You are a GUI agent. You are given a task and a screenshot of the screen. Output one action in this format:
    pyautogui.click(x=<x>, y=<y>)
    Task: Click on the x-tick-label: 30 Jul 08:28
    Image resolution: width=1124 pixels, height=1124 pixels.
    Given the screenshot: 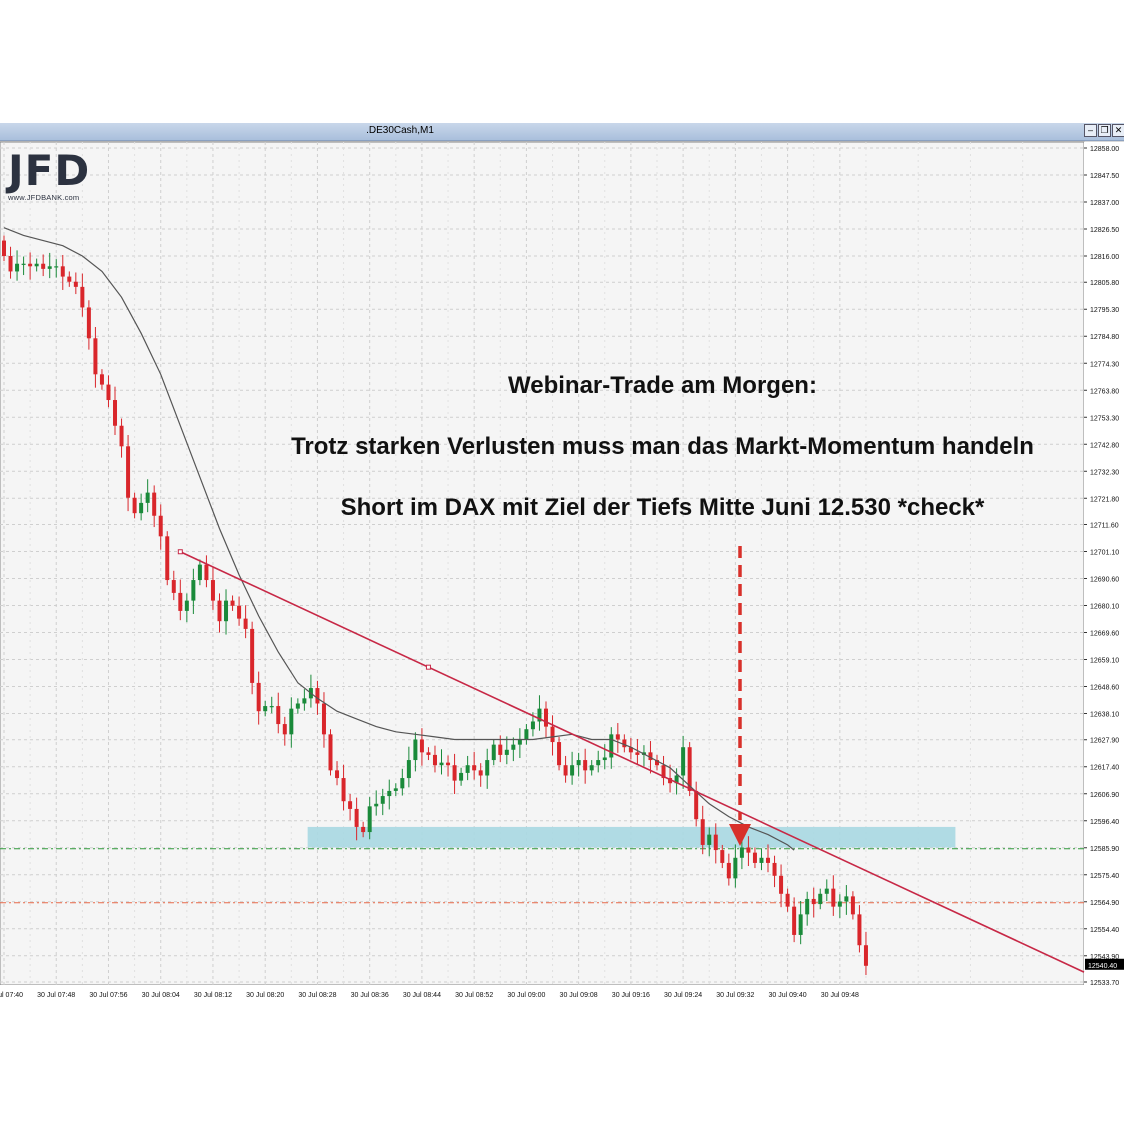 What is the action you would take?
    pyautogui.click(x=317, y=995)
    